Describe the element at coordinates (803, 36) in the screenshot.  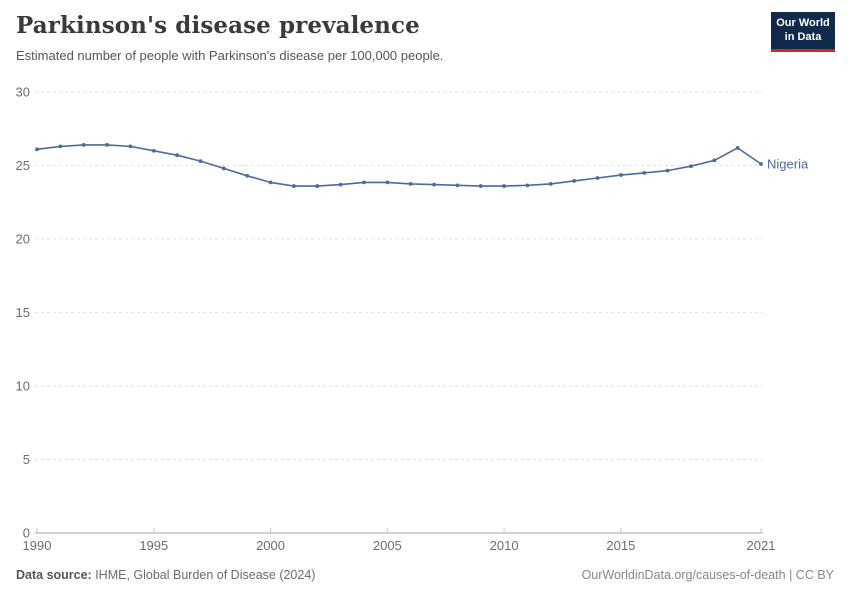
I see `owid-logo-line2: in Data` at that location.